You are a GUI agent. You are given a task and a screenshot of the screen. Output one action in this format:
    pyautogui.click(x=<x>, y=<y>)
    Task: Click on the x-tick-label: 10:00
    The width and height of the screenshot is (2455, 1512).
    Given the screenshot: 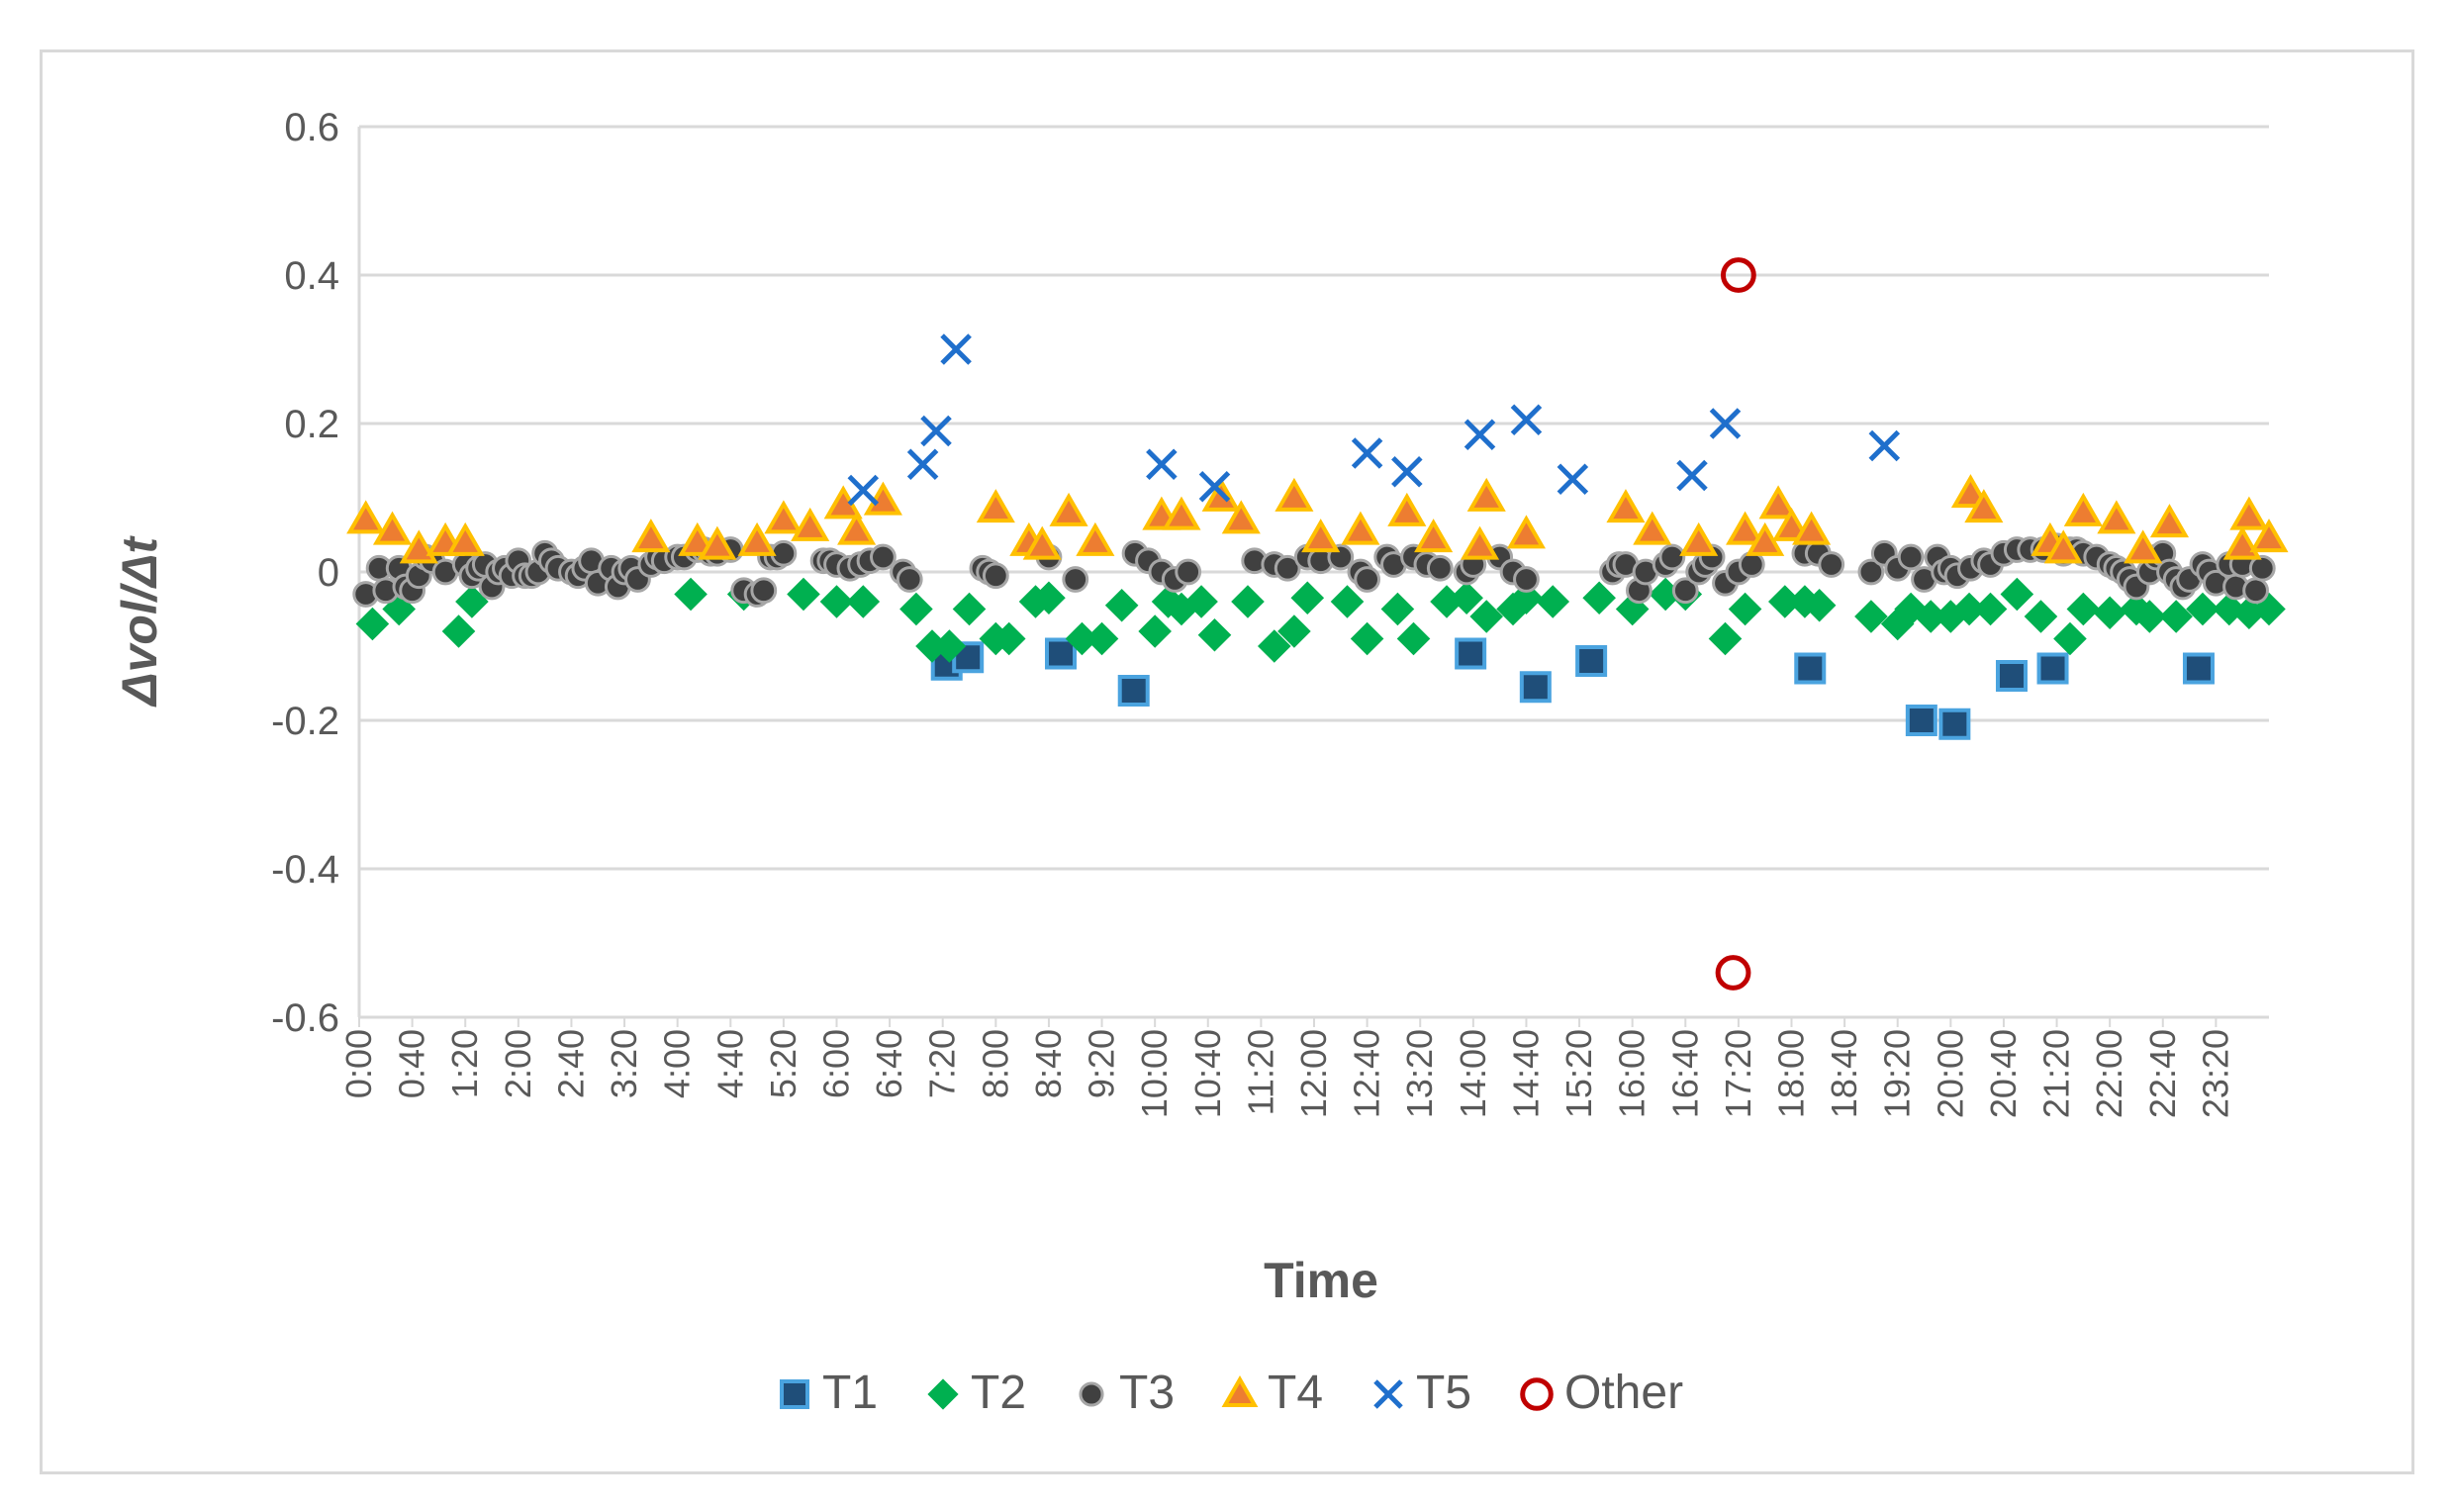 What is the action you would take?
    pyautogui.click(x=1154, y=1074)
    